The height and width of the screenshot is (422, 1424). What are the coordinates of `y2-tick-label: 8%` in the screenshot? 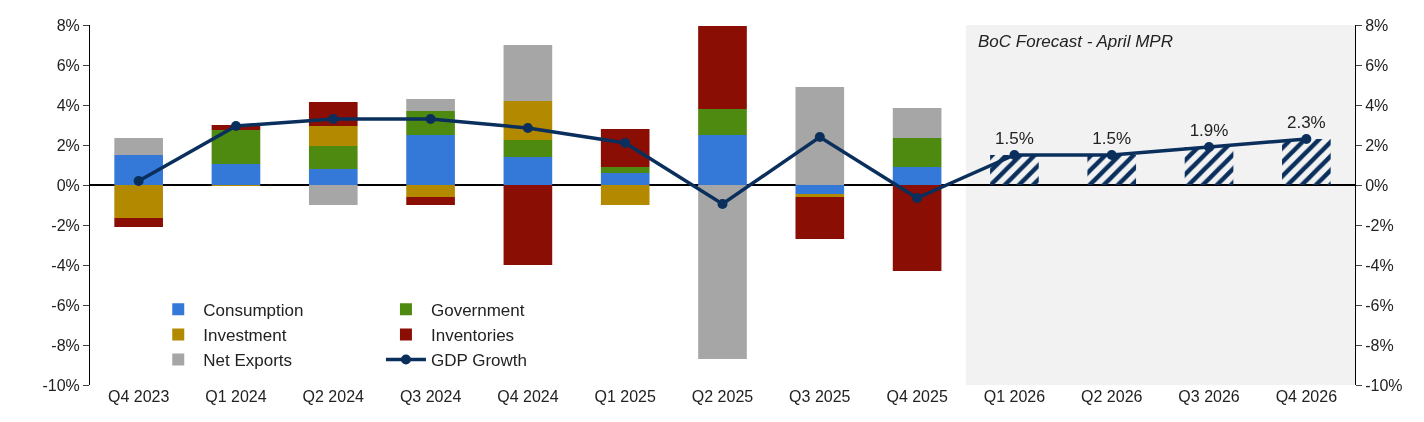 It's located at (1377, 25).